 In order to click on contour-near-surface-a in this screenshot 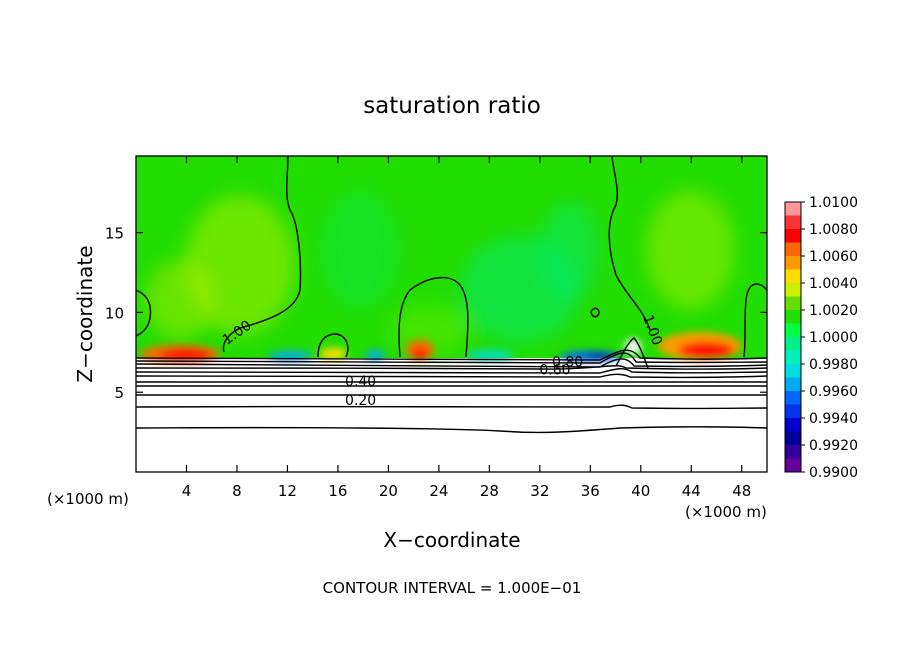, I will do `click(451, 355)`.